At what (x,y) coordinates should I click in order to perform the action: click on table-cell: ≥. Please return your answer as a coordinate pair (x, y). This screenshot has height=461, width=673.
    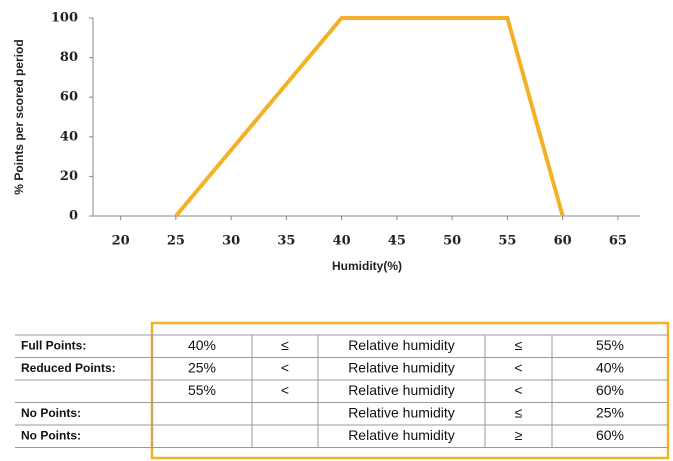
    Looking at the image, I should click on (519, 435).